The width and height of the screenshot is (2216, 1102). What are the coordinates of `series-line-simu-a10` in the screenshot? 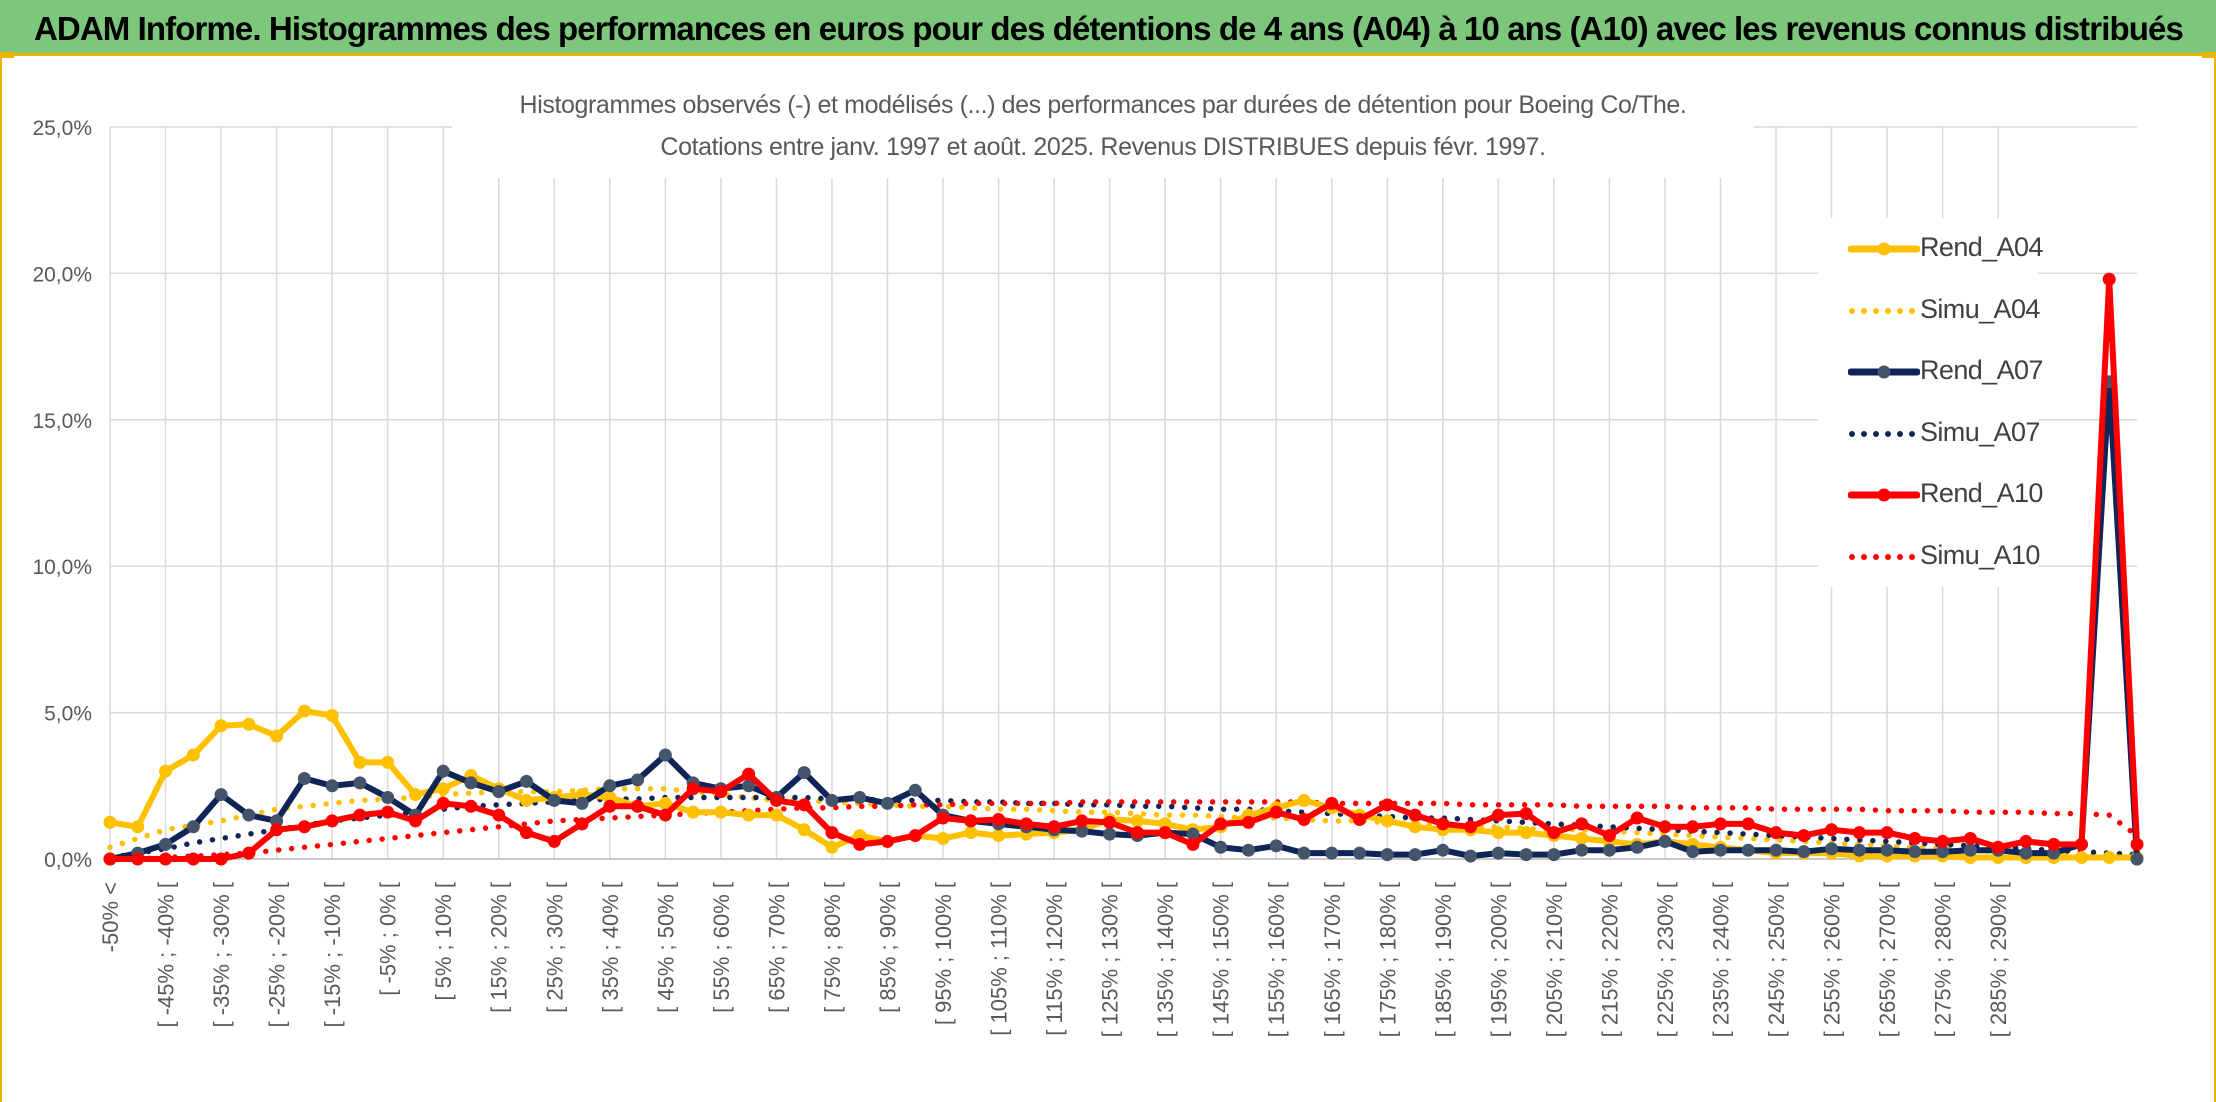 It's located at (1123, 830).